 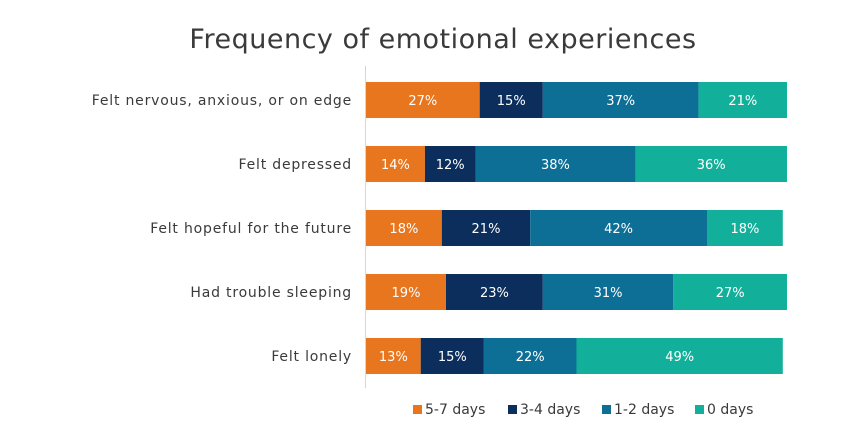 I want to click on legend-label: 0 days, so click(x=730, y=410).